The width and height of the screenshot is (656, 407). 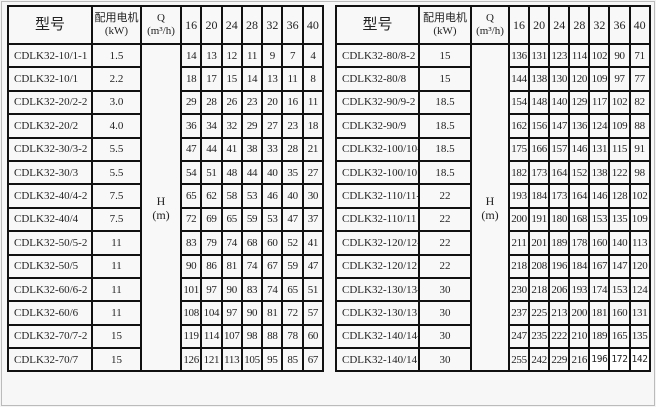 I want to click on table-row: CDLK32-130/13 30 237 225 213 200 181 160 131, so click(x=493, y=313).